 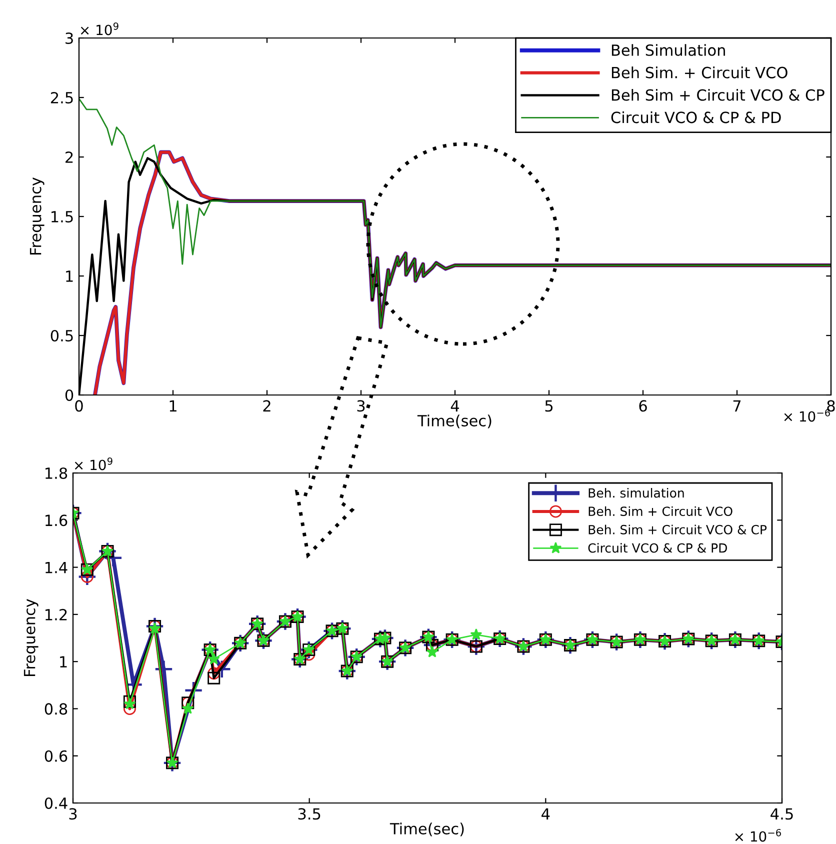 What do you see at coordinates (62, 217) in the screenshot?
I see `y-tick-label: 1.5` at bounding box center [62, 217].